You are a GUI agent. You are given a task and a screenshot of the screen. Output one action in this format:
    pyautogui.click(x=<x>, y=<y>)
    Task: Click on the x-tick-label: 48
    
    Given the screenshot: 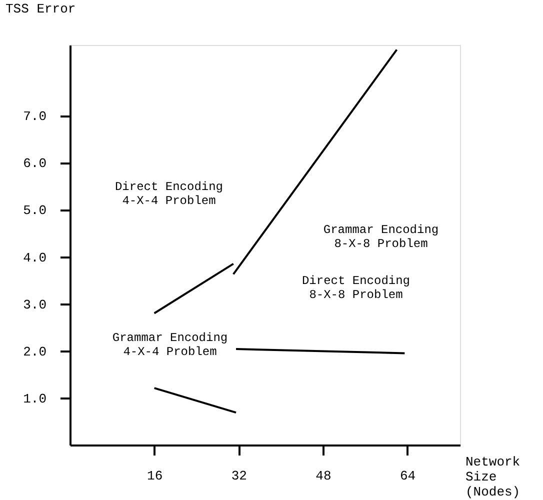 What is the action you would take?
    pyautogui.click(x=324, y=476)
    